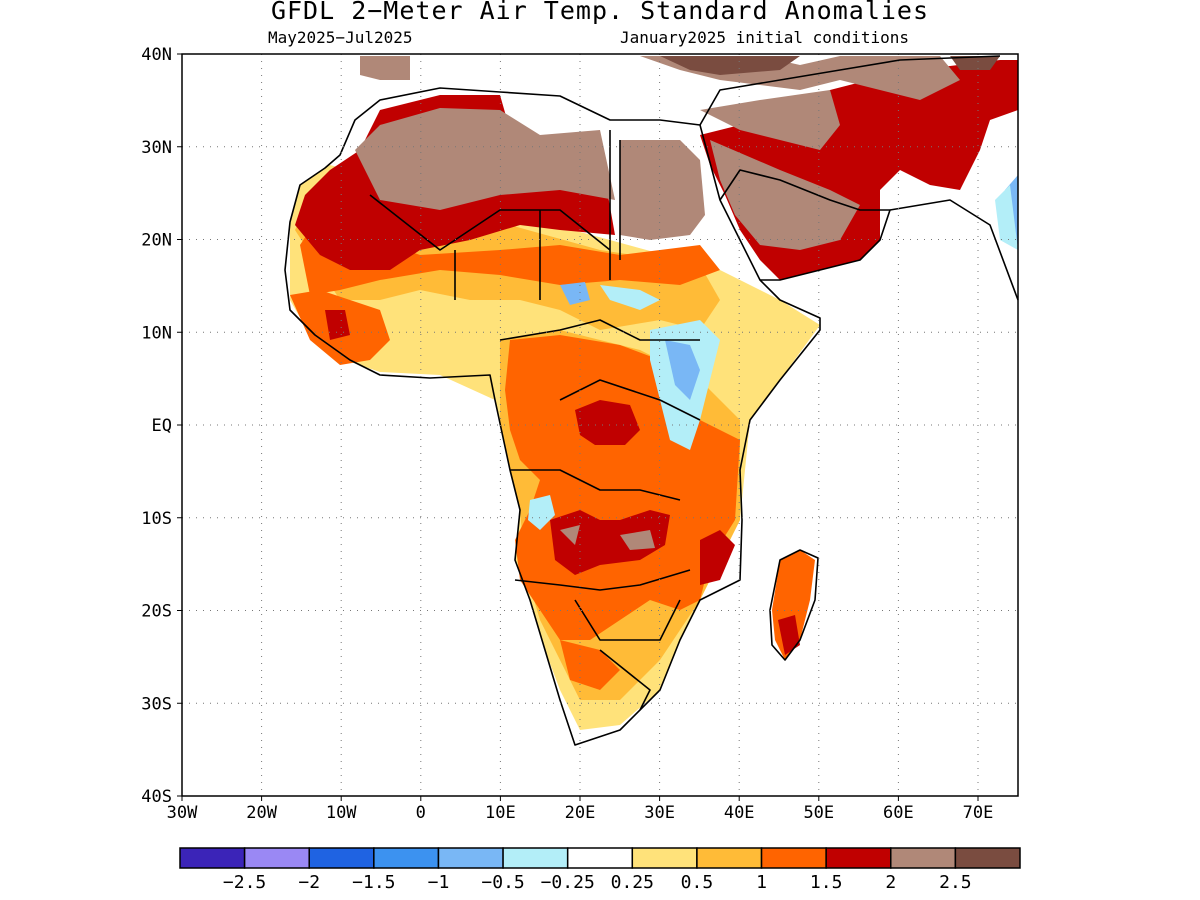 The height and width of the screenshot is (900, 1200). What do you see at coordinates (597, 882) in the screenshot?
I see `colorbar-labels: −2.5 −2 −1.5 −1 −0.5 −0.25 0.25 0.5 1 1.5 2 2.5` at bounding box center [597, 882].